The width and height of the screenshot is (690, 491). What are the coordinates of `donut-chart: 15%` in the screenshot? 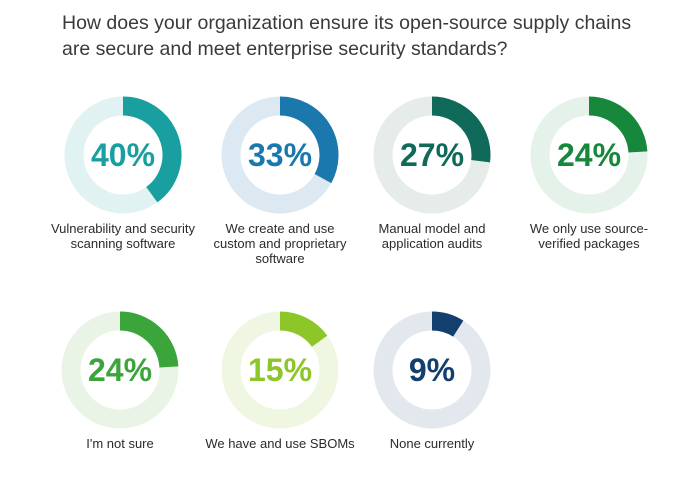 It's located at (280, 371).